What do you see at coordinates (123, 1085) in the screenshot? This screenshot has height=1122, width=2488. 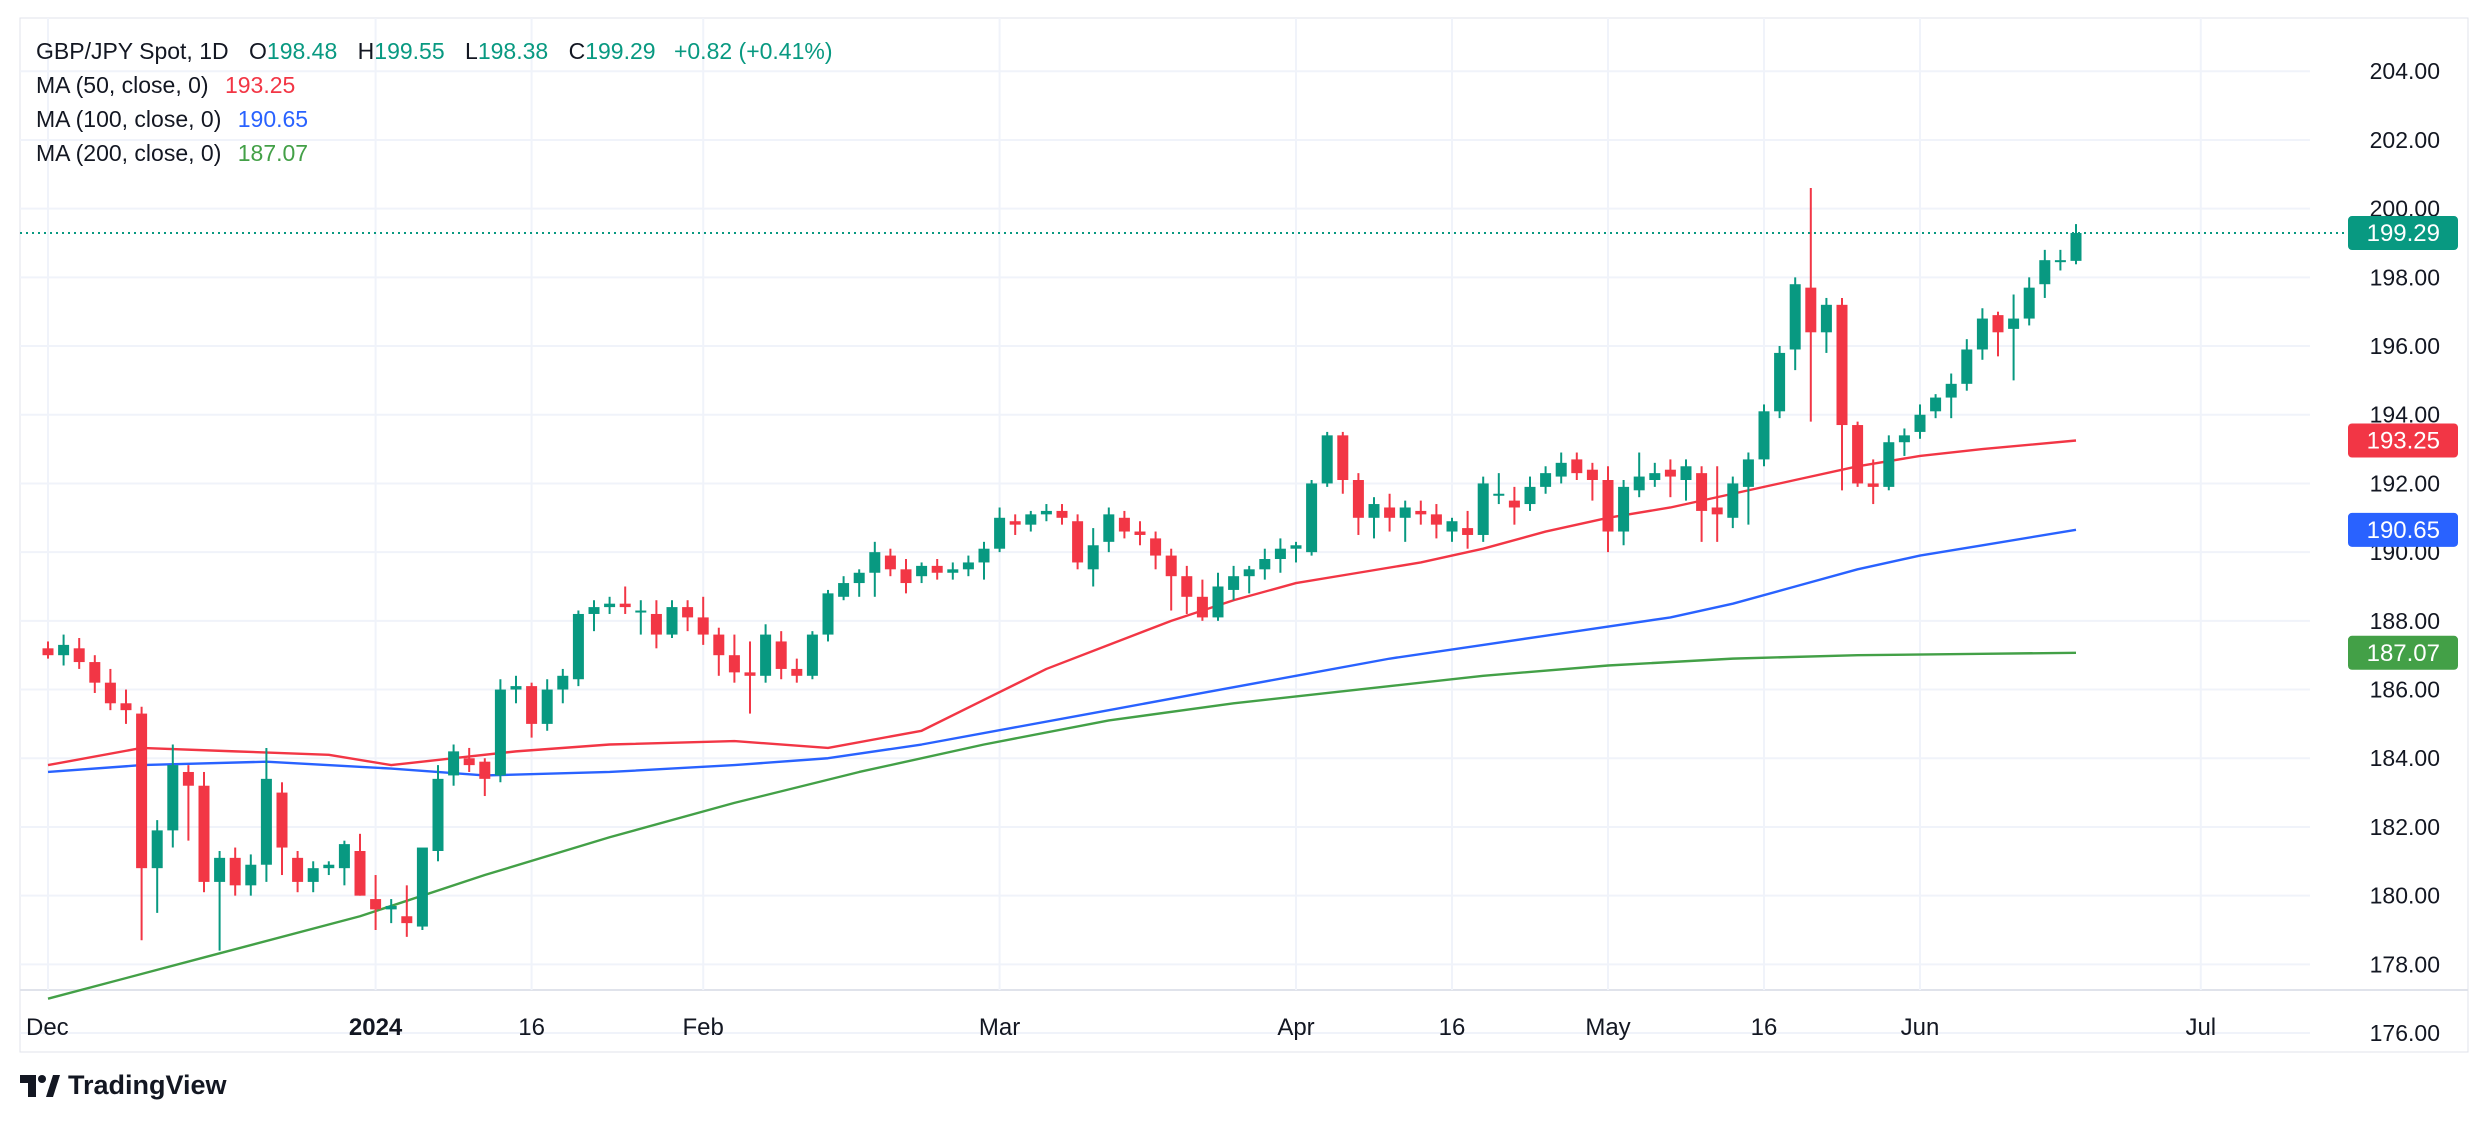 I see `tradingview-logo: TradingView` at bounding box center [123, 1085].